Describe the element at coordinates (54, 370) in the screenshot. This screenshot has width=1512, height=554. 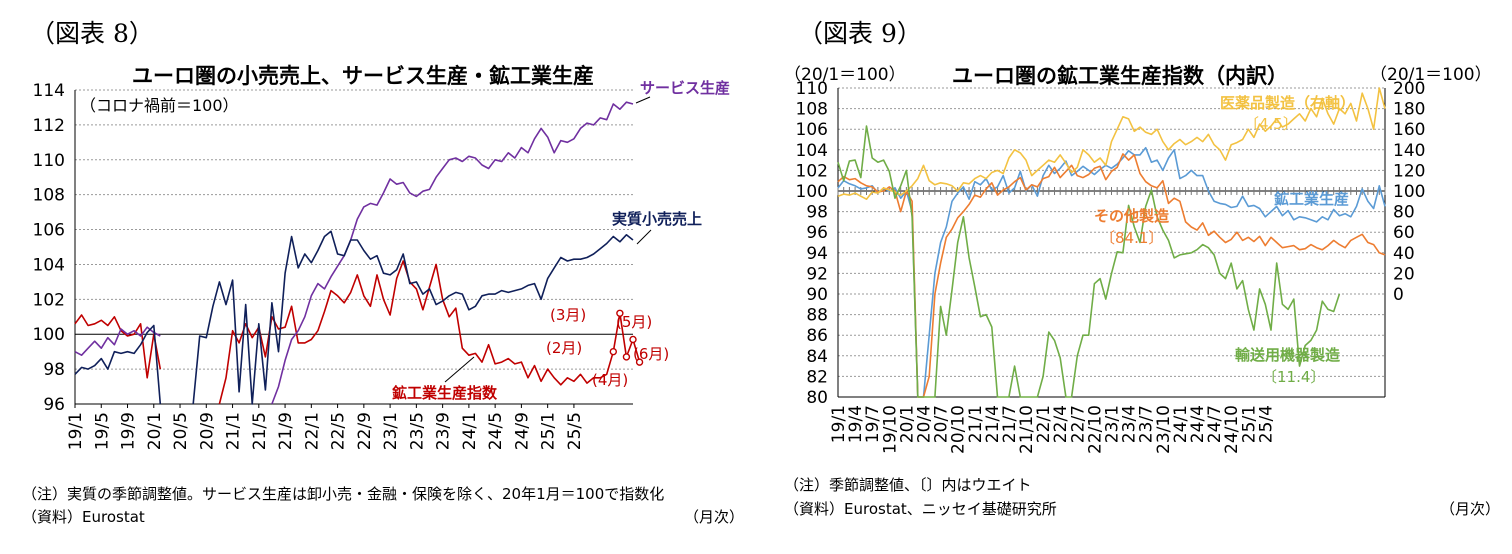
I see `y-tick-label: 98` at that location.